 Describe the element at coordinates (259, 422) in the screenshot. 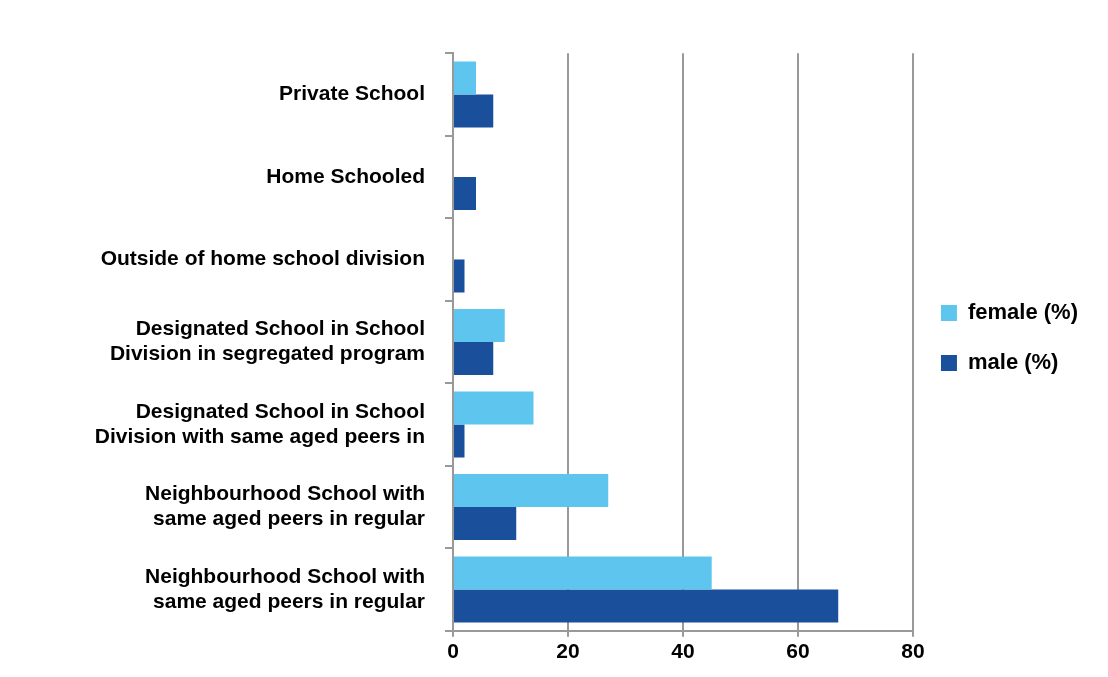

I see `y-tick-label: Designated School in School Division with same aged peers in` at that location.